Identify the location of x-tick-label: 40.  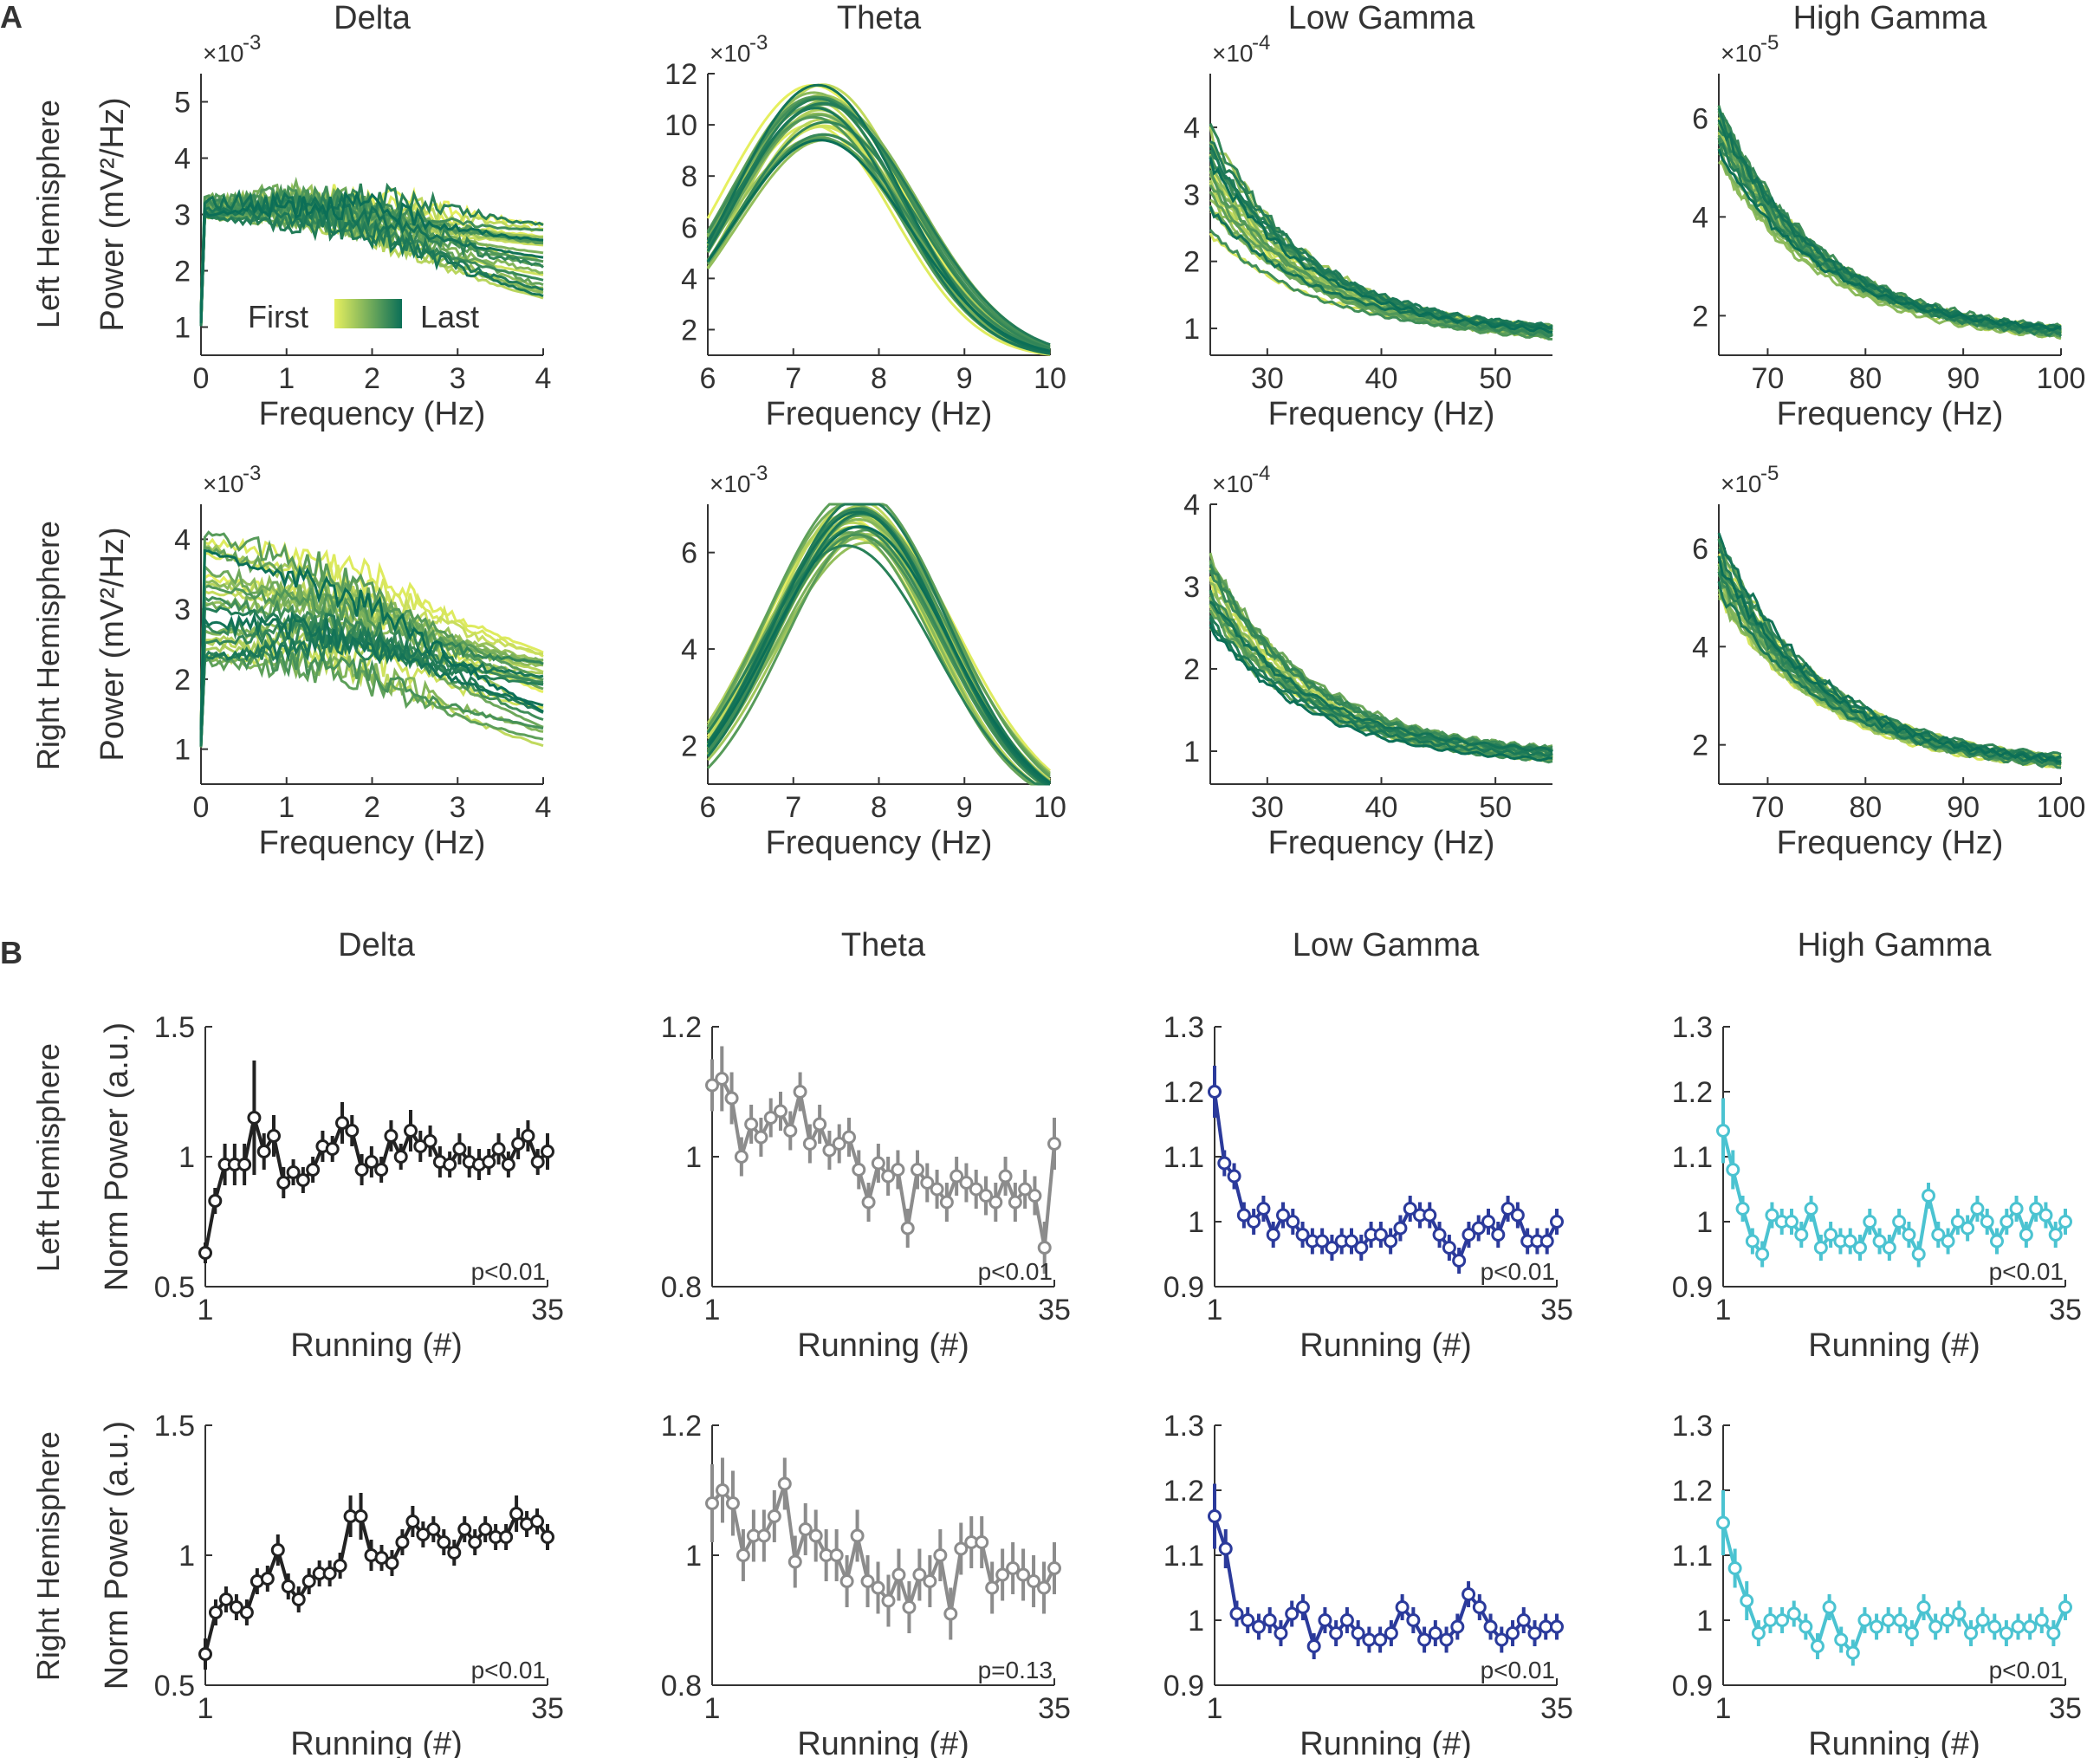
(1381, 378).